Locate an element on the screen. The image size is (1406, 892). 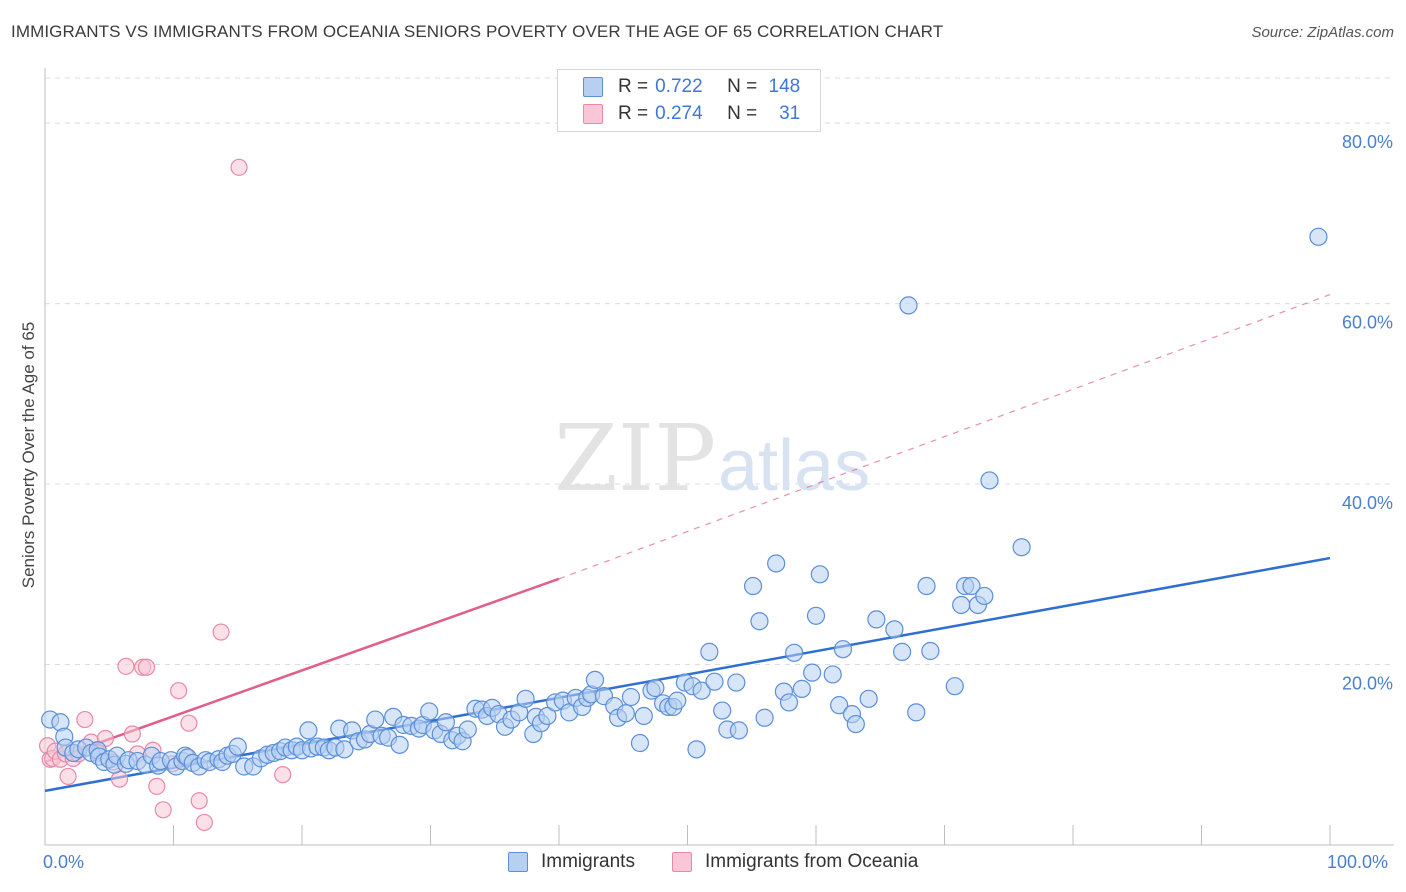
legend-r-value-oceania: 0.274 is located at coordinates (679, 113).